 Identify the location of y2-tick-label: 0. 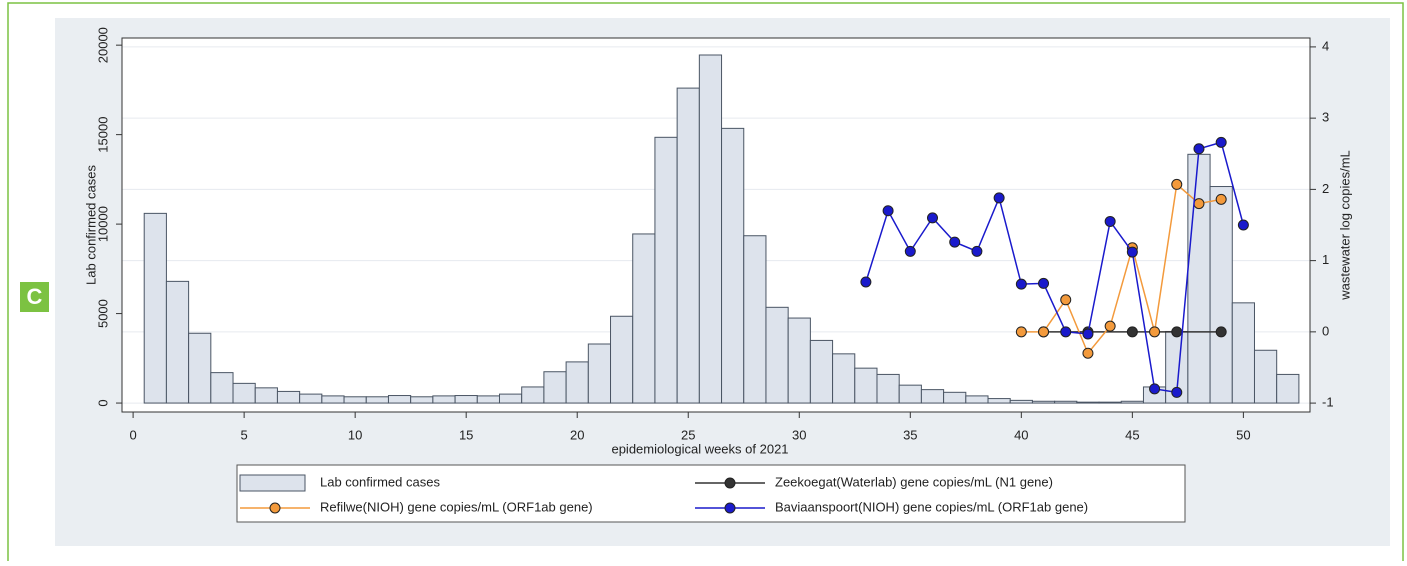
(1325, 330).